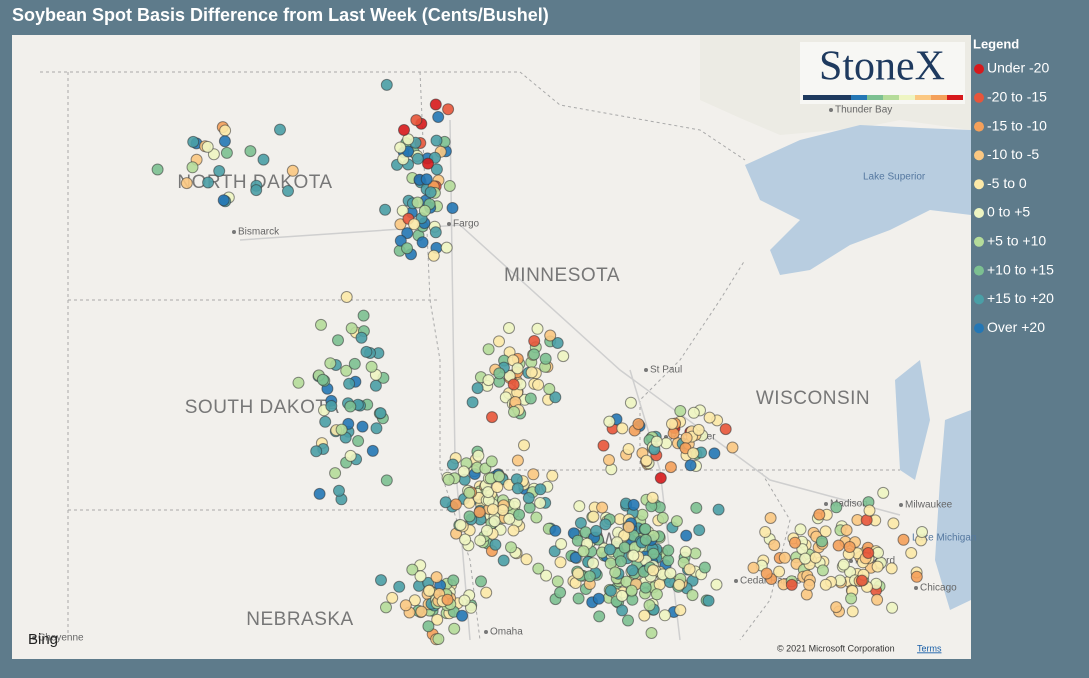 This screenshot has height=678, width=1089. Describe the element at coordinates (882, 67) in the screenshot. I see `logo-text: StoneX` at that location.